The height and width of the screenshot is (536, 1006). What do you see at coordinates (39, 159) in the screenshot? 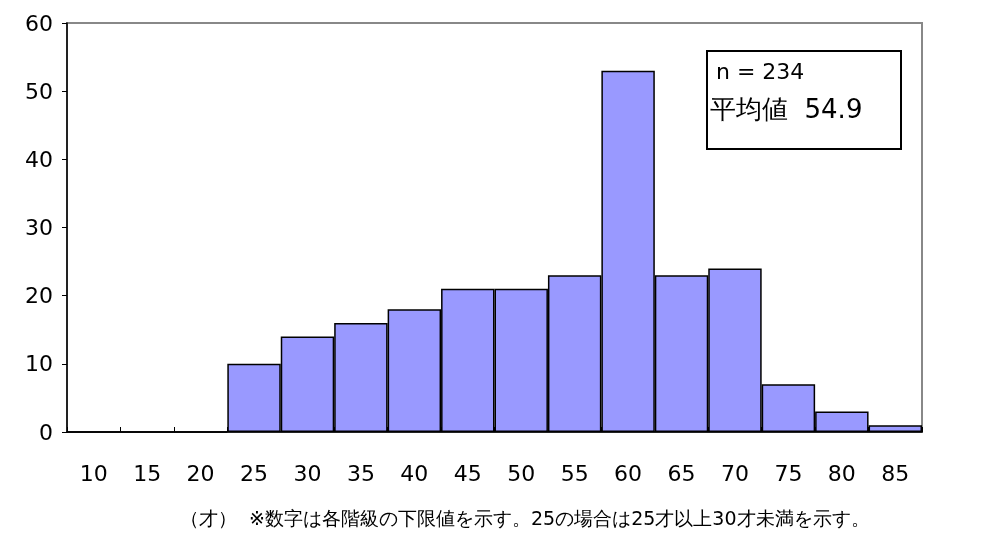
I see `y-tick-label: 40` at bounding box center [39, 159].